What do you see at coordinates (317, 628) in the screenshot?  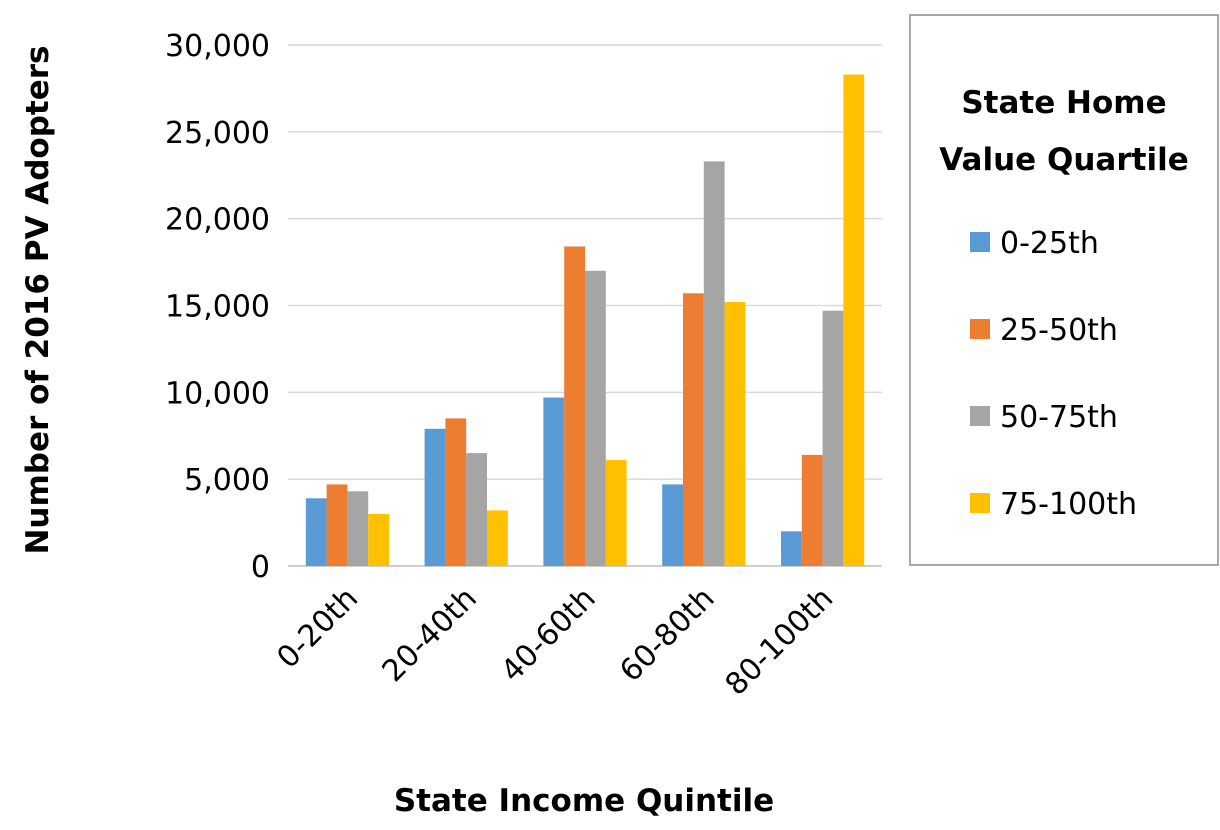 I see `x-tick-label: 0-20th` at bounding box center [317, 628].